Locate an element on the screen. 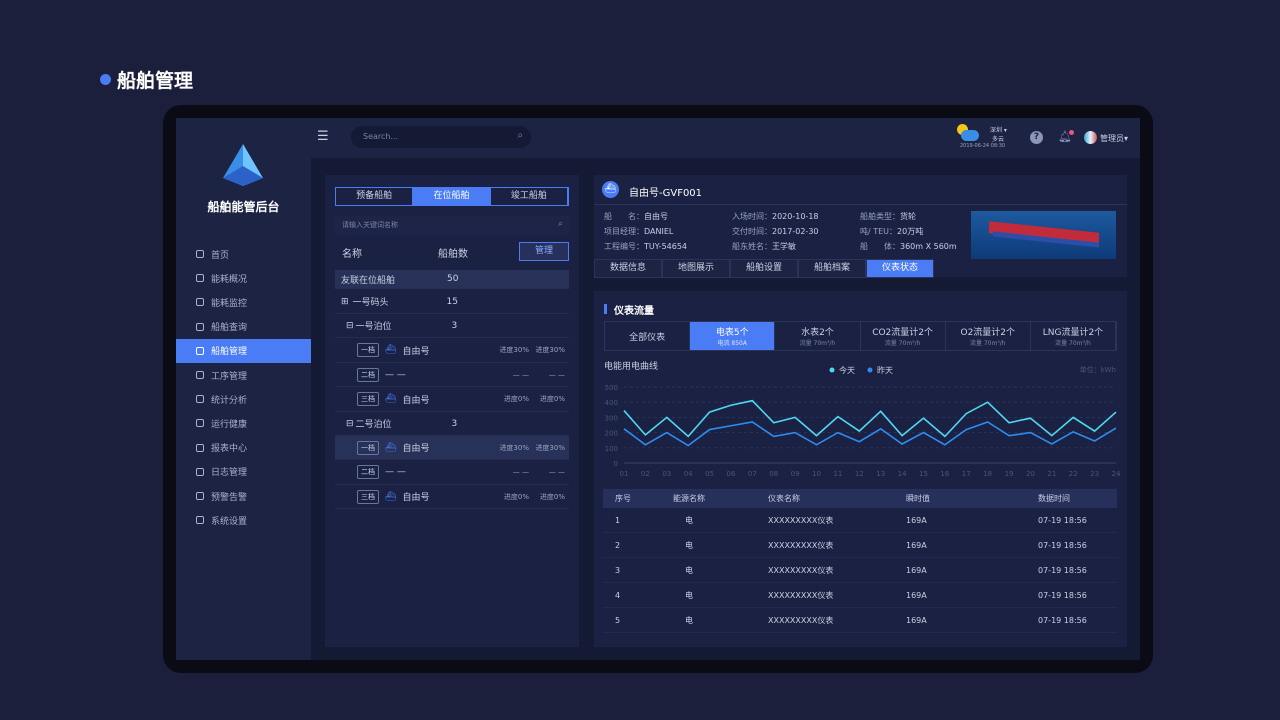 The image size is (1280, 720). y-tick-label: 100 is located at coordinates (611, 449).